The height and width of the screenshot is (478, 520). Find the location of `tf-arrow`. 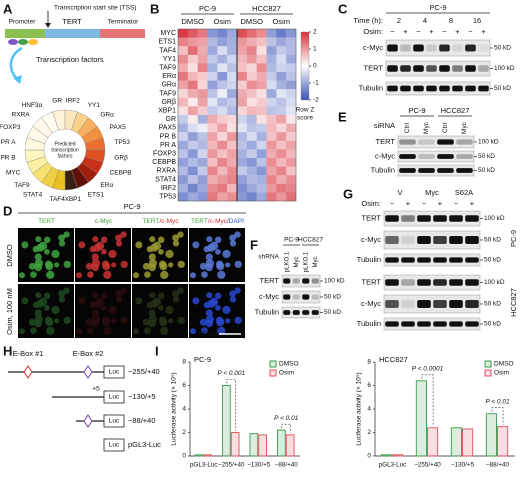

tf-arrow is located at coordinates (16, 63).